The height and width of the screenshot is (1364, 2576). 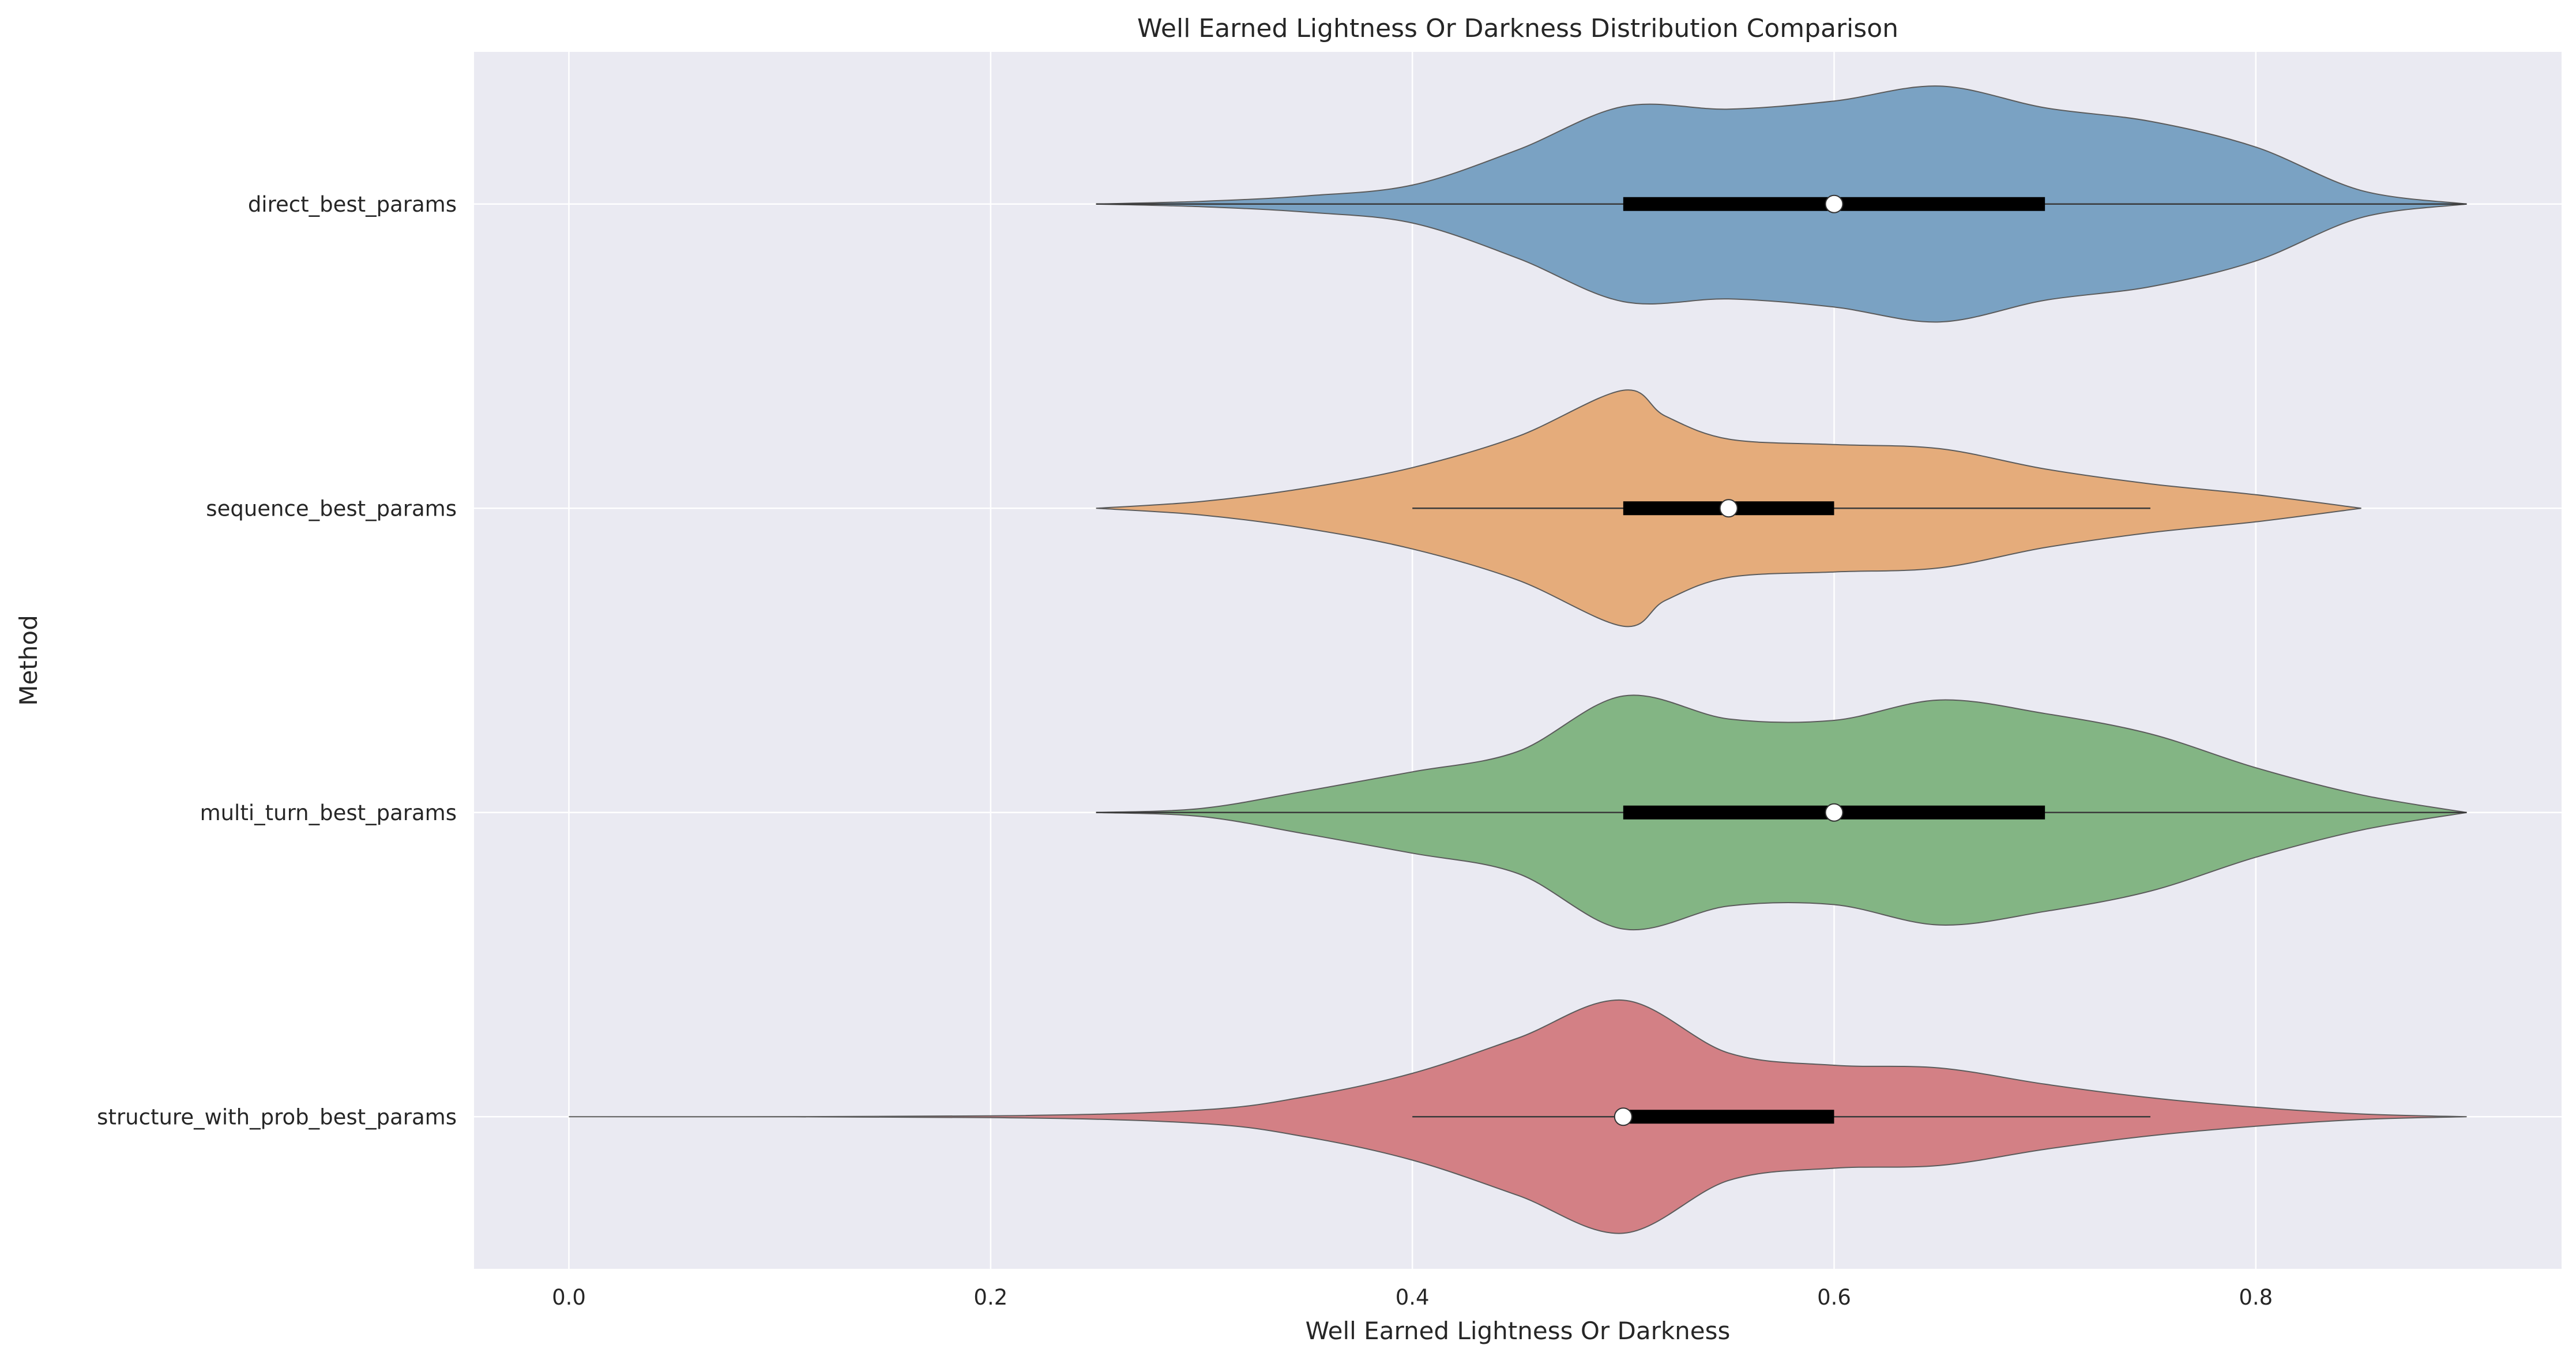 What do you see at coordinates (277, 1116) in the screenshot?
I see `y-tick-label: structure_with_prob_best_params` at bounding box center [277, 1116].